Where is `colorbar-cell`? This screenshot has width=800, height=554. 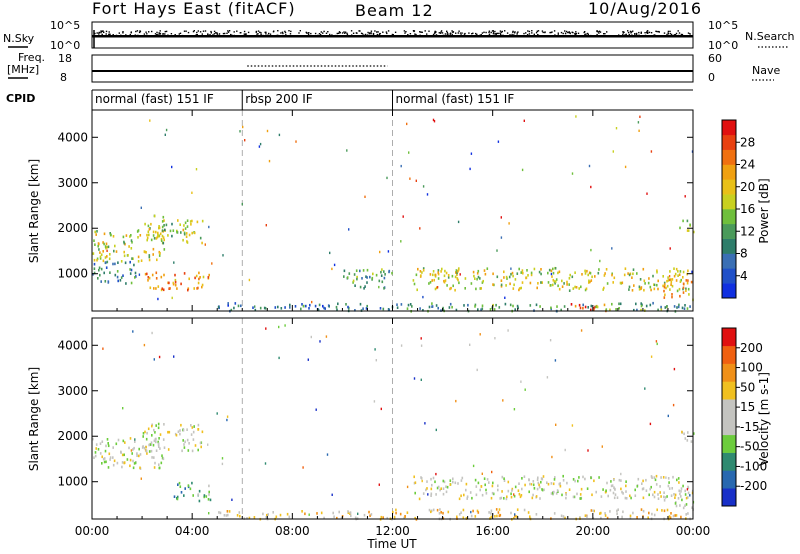 colorbar-cell is located at coordinates (729, 157).